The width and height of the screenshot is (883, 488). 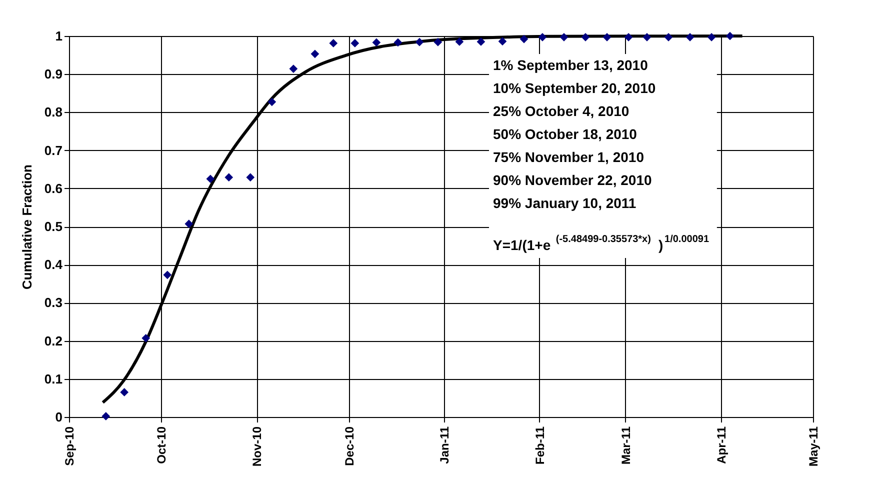 What do you see at coordinates (565, 134) in the screenshot?
I see `annotation: 50% October 18, 2010` at bounding box center [565, 134].